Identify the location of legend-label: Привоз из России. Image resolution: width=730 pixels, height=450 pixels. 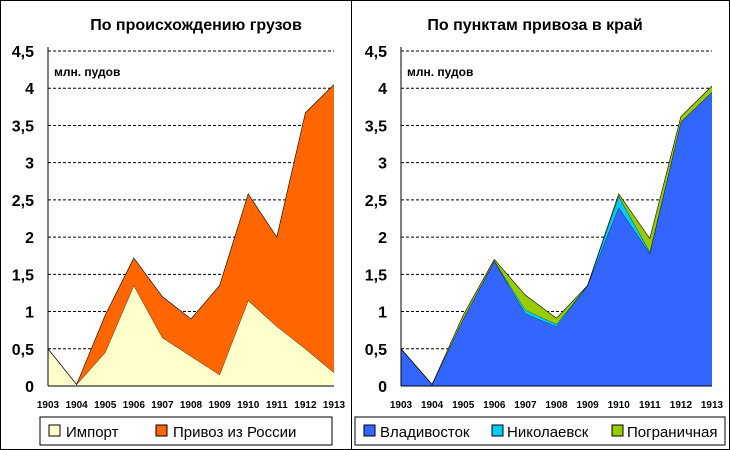
(234, 432).